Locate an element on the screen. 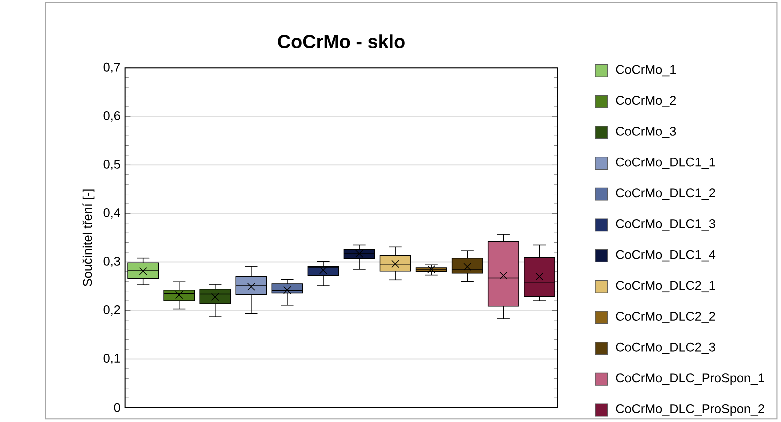  legend-label: CoCrMo_DLC2_1 is located at coordinates (666, 287).